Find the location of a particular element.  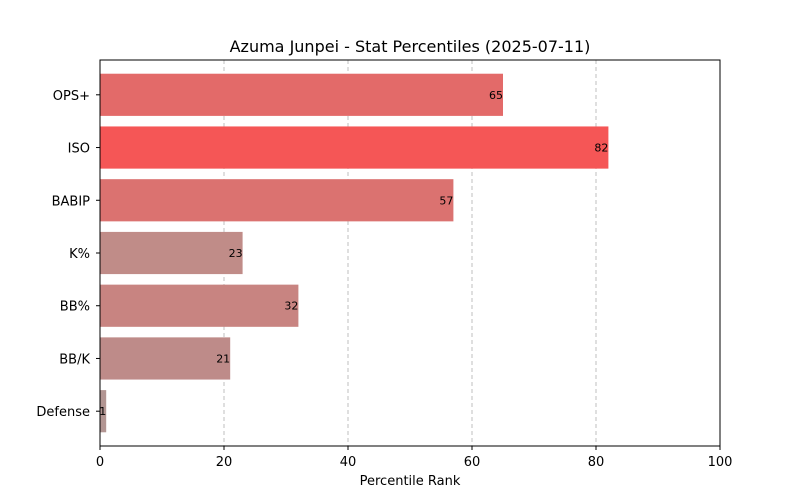

x-tick-label: 100 is located at coordinates (720, 462).